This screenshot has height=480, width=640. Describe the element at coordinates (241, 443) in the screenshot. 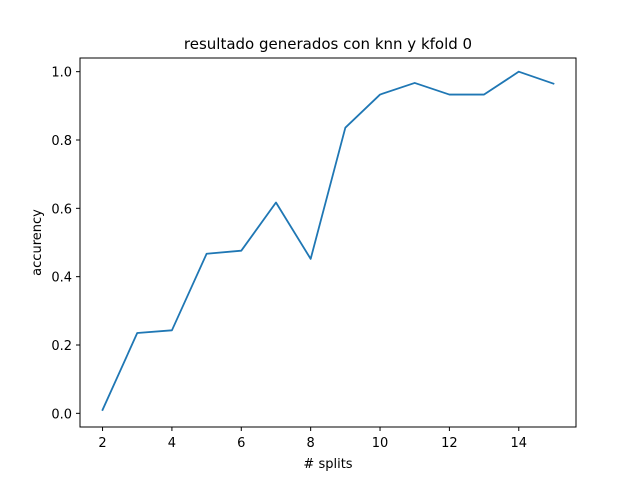

I see `x-tick-label: 6` at that location.